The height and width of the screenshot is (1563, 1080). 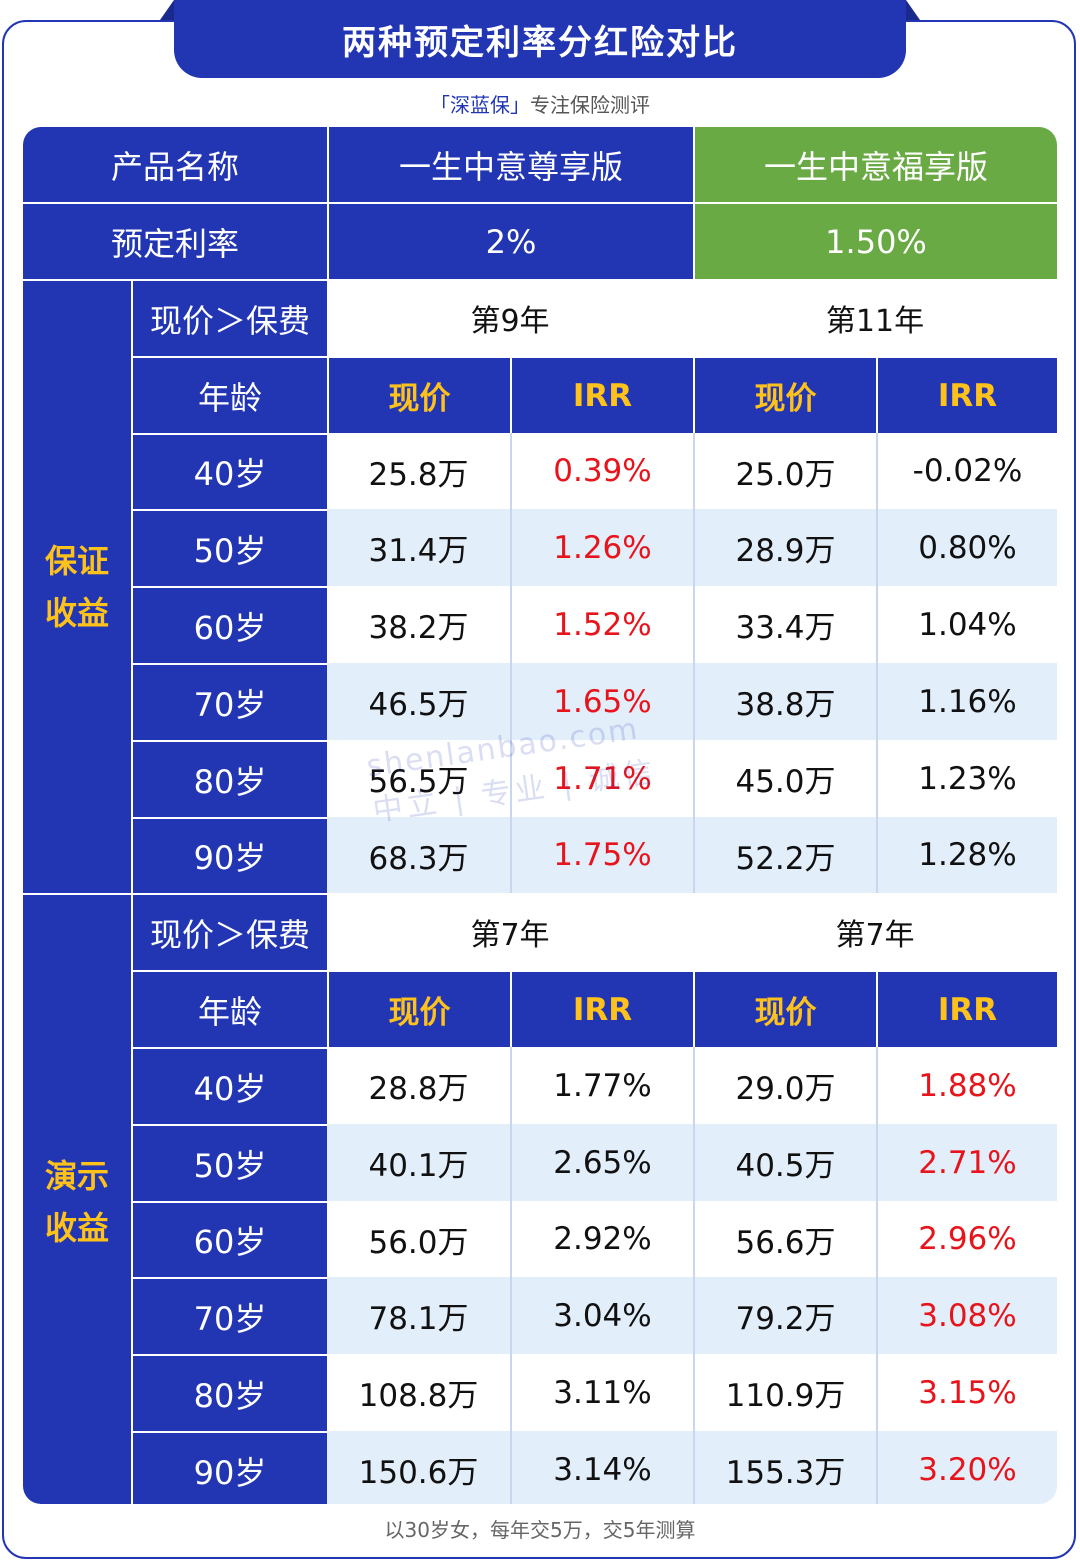 I want to click on irr-b: 3.20%, so click(x=966, y=1467).